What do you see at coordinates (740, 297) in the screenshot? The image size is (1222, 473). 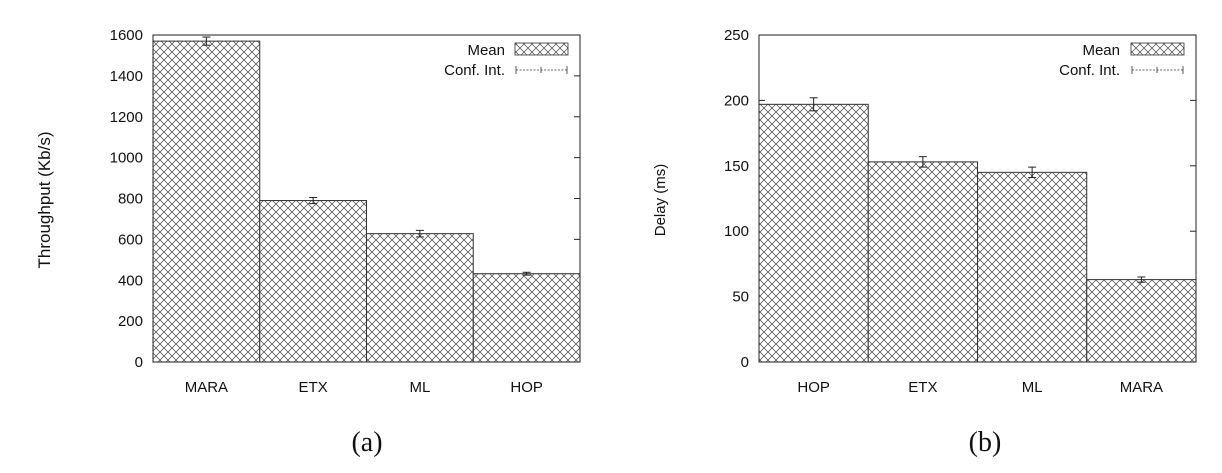 I see `y-tick-label: 50` at bounding box center [740, 297].